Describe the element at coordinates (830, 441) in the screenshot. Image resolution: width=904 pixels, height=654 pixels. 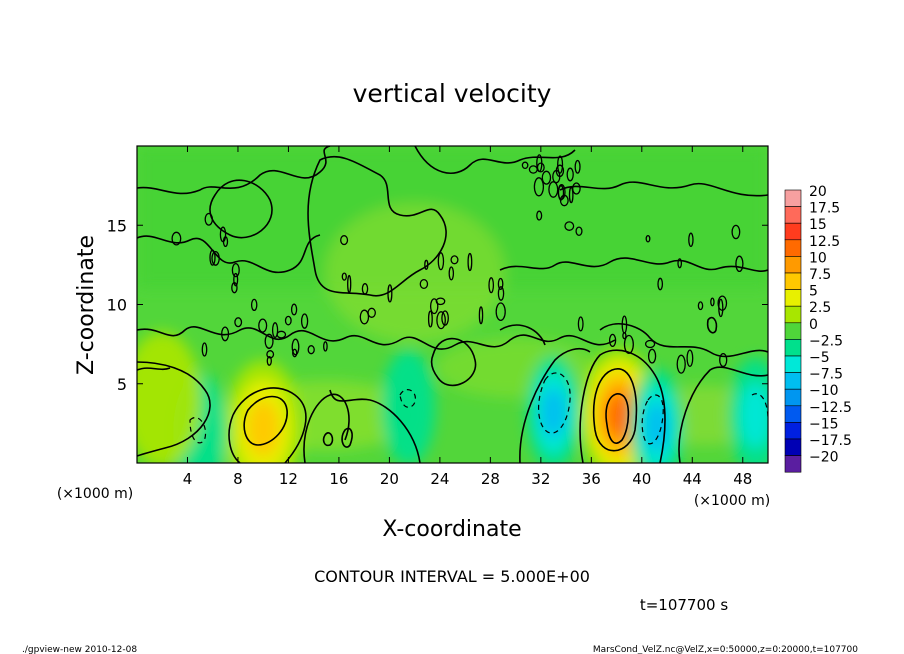
I see `colorbar-label: −17.5` at that location.